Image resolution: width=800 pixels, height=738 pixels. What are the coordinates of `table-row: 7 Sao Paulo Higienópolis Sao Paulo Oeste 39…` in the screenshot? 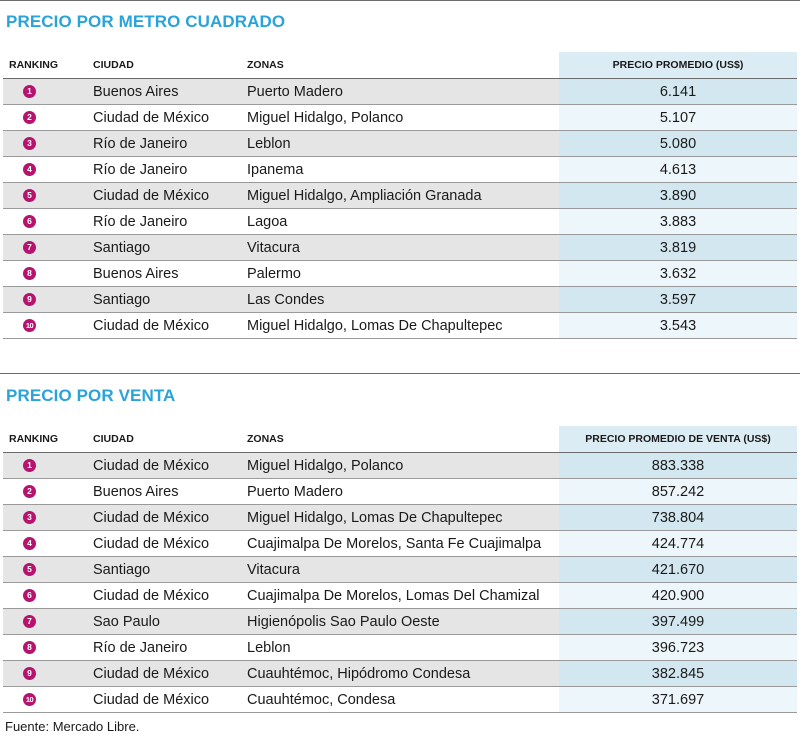 It's located at (400, 621).